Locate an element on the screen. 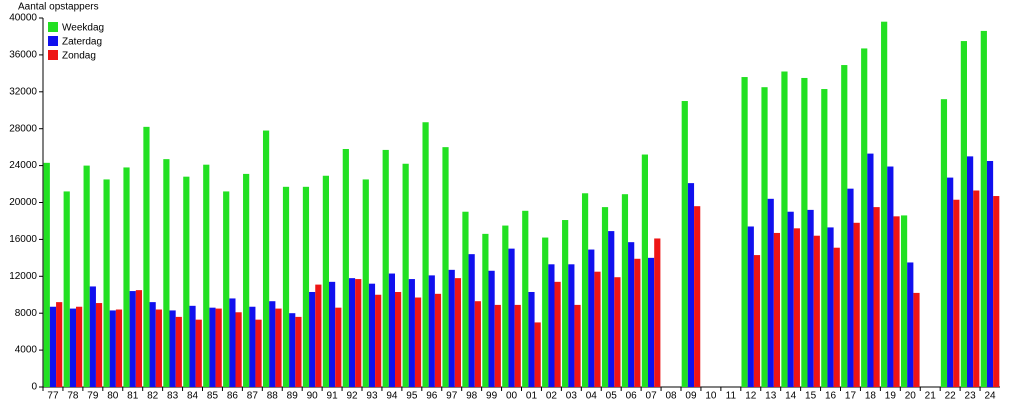  x-tick-label: 21 is located at coordinates (931, 395).